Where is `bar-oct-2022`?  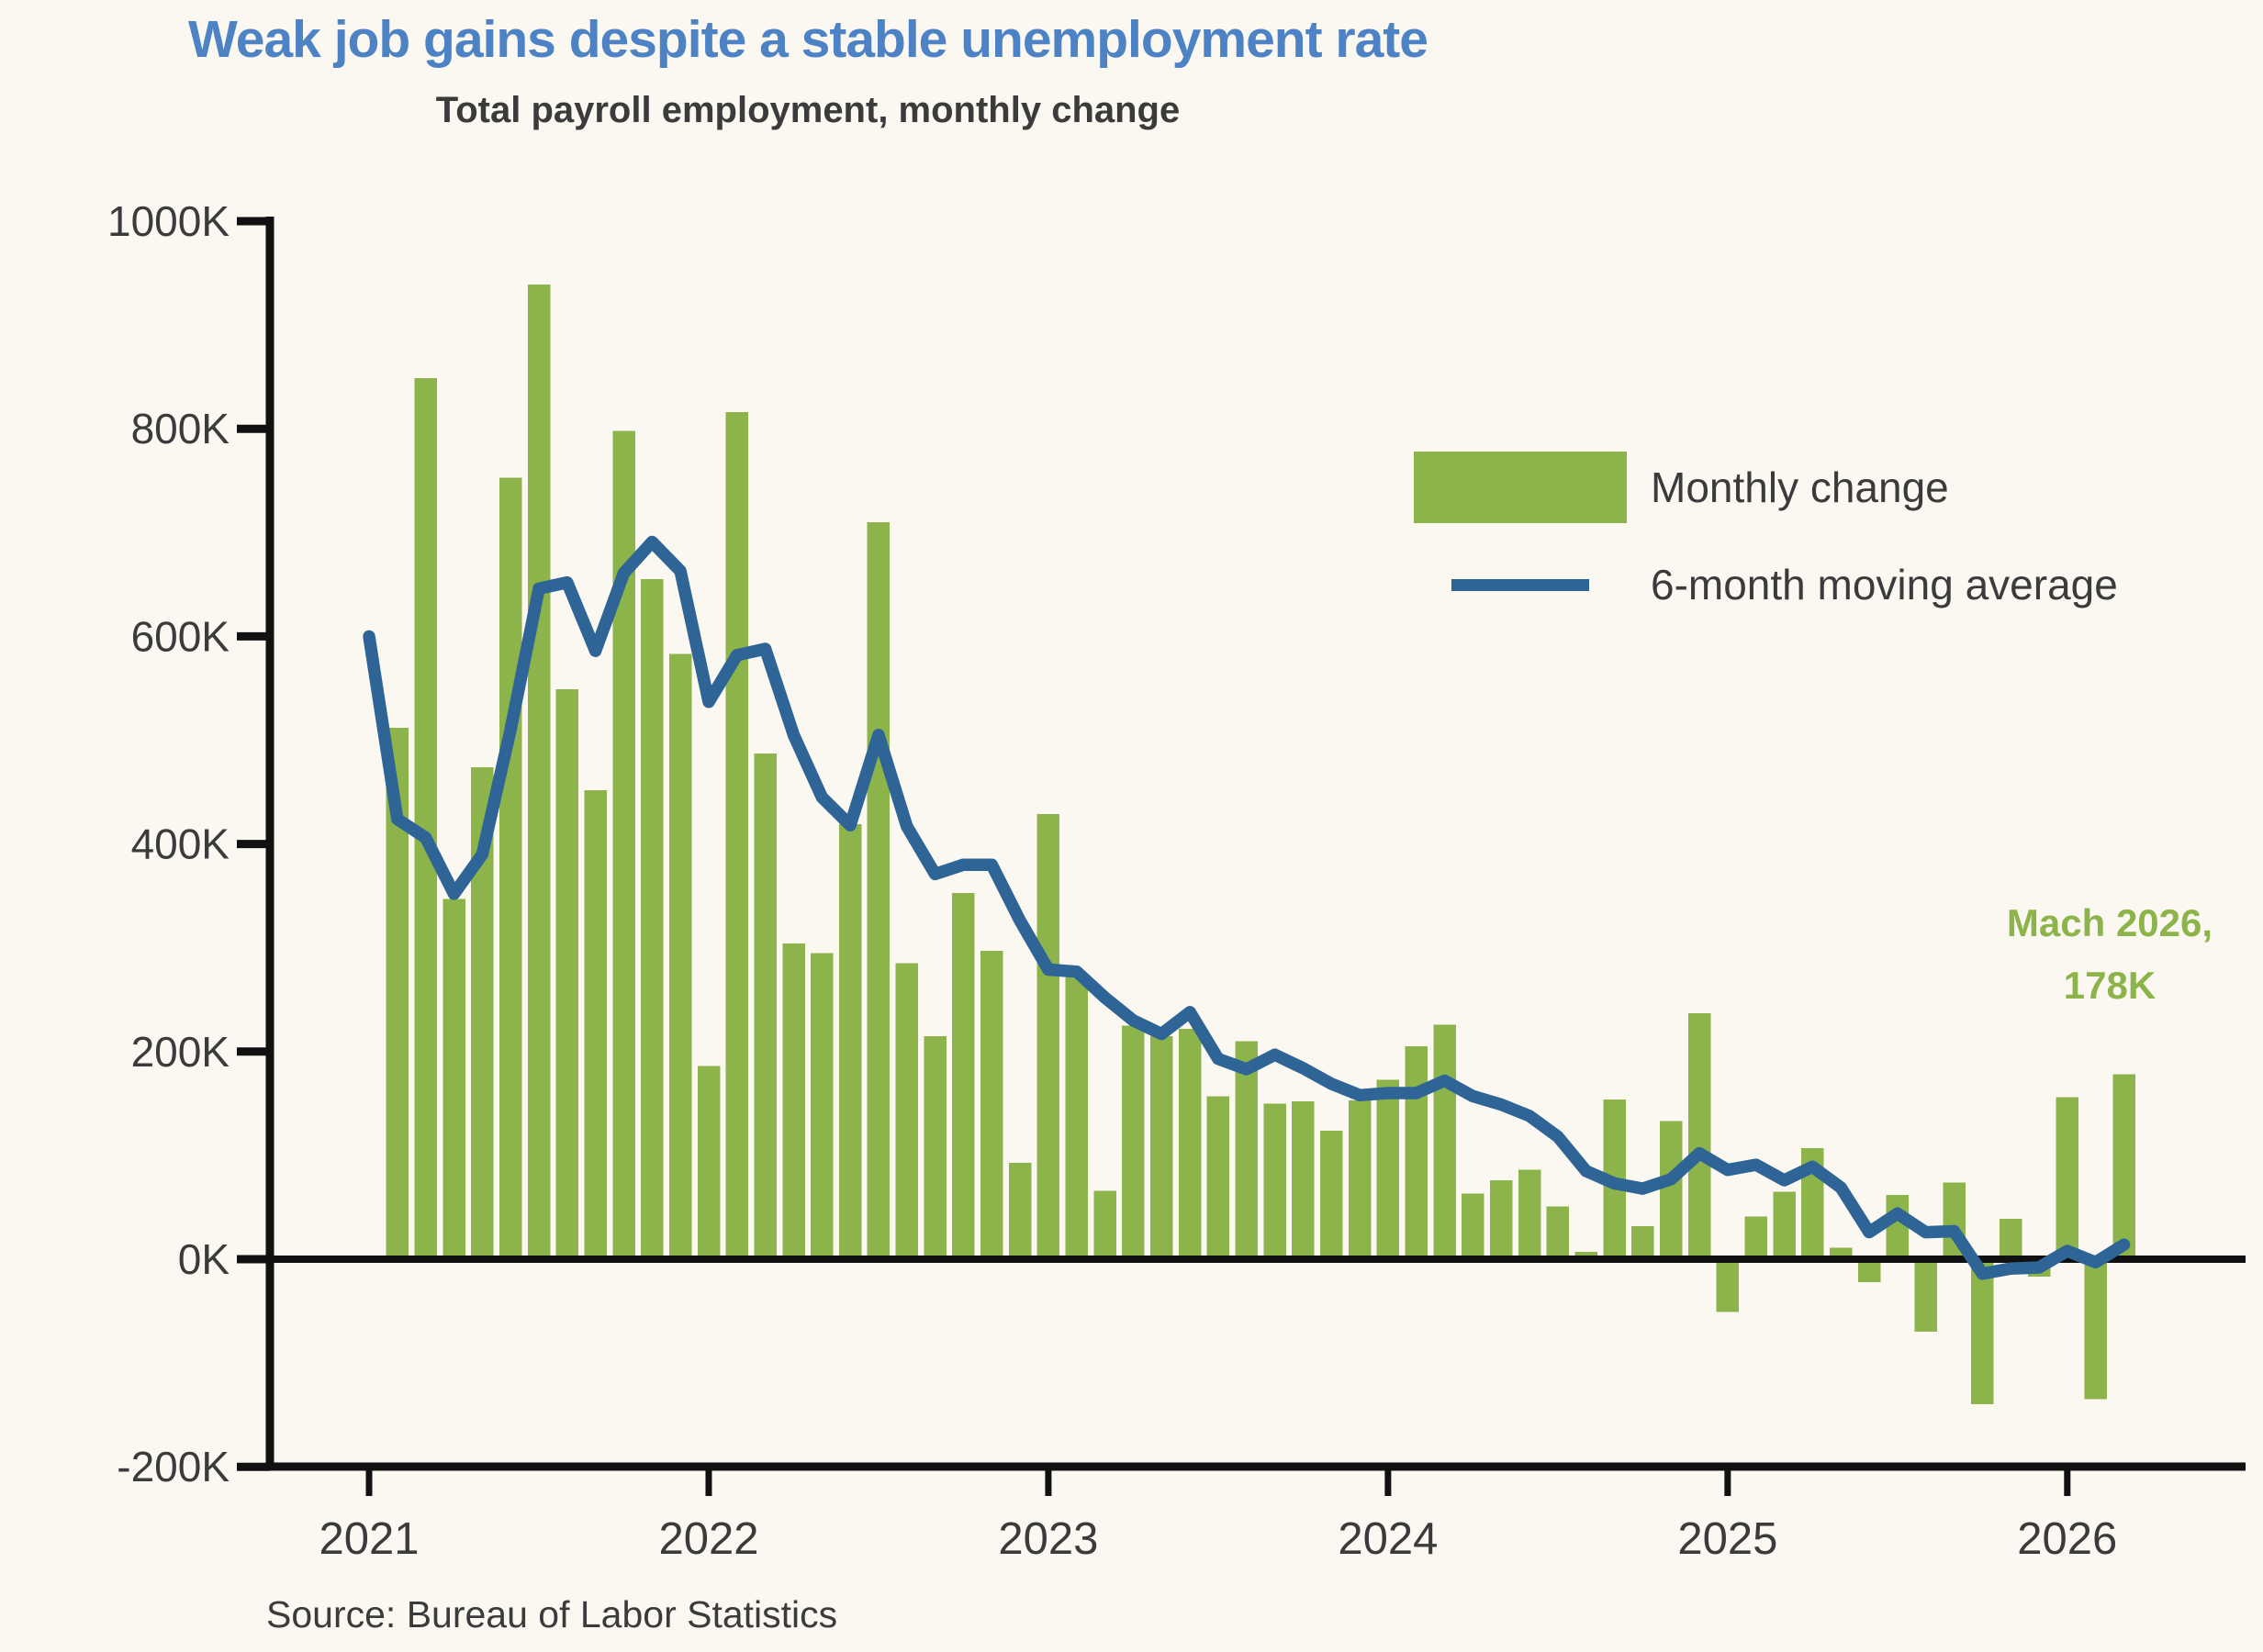 bar-oct-2022 is located at coordinates (963, 1075).